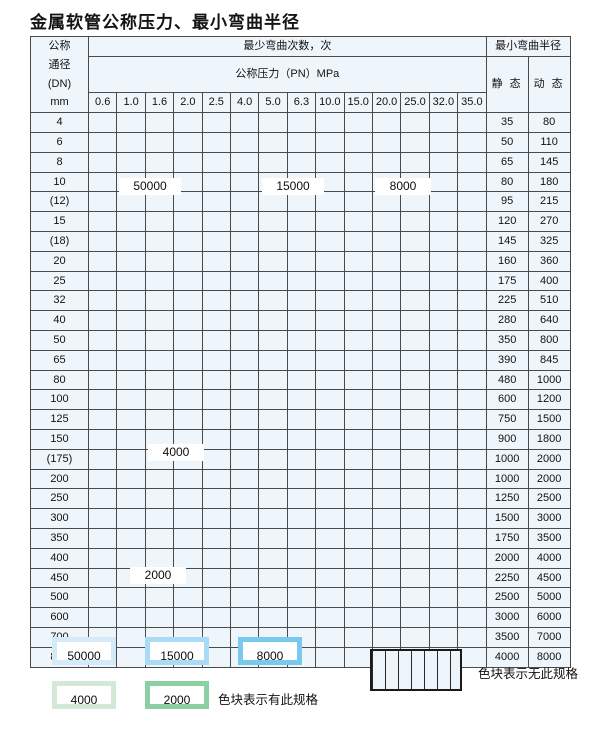  What do you see at coordinates (507, 340) in the screenshot?
I see `static-radius-cell: 350` at bounding box center [507, 340].